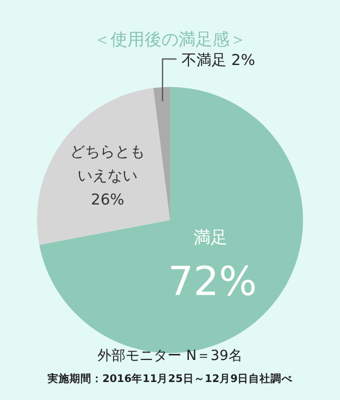 Image resolution: width=340 pixels, height=400 pixels. Describe the element at coordinates (170, 356) in the screenshot. I see `text: 外部モニター N＝39名` at that location.